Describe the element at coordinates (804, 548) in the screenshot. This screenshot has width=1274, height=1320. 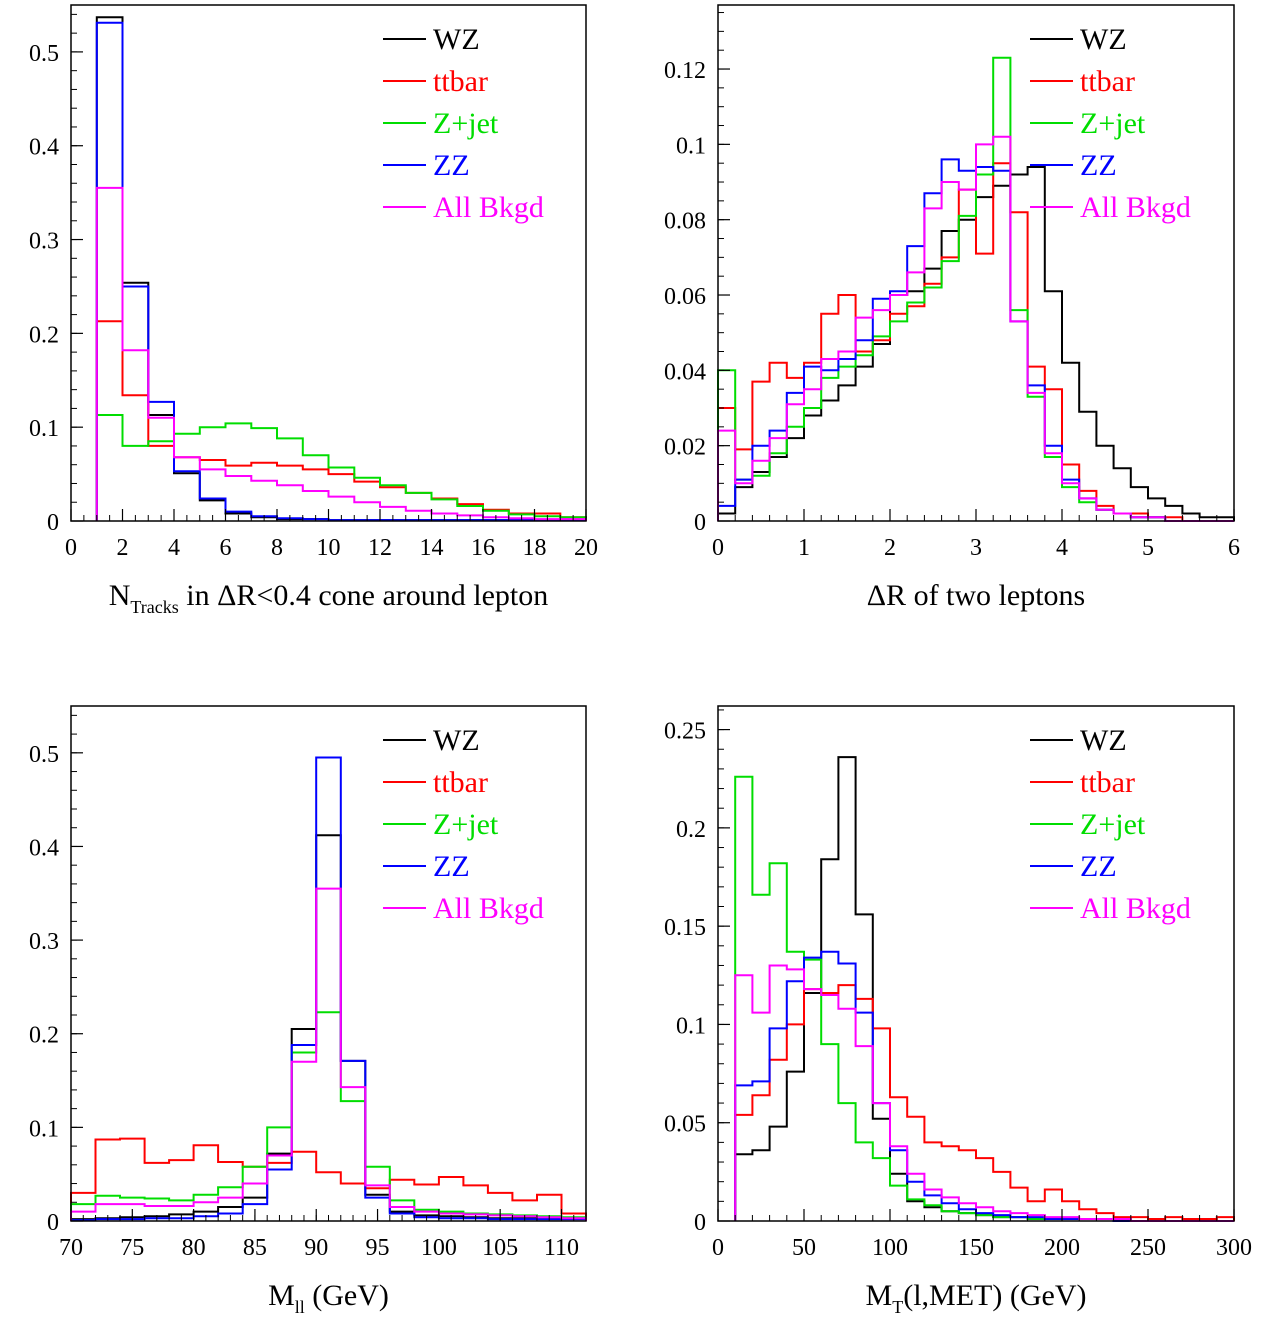
I see `x-tick-label: 1` at that location.